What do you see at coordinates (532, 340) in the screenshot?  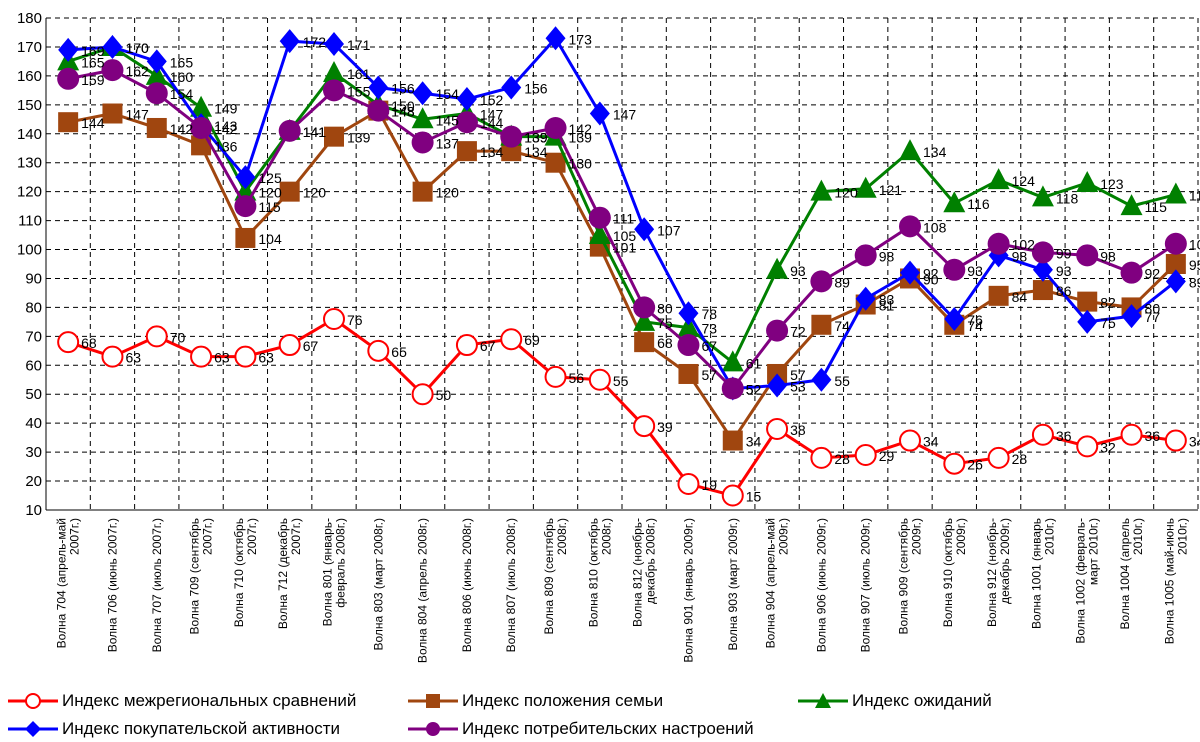 I see `data-label: 69` at bounding box center [532, 340].